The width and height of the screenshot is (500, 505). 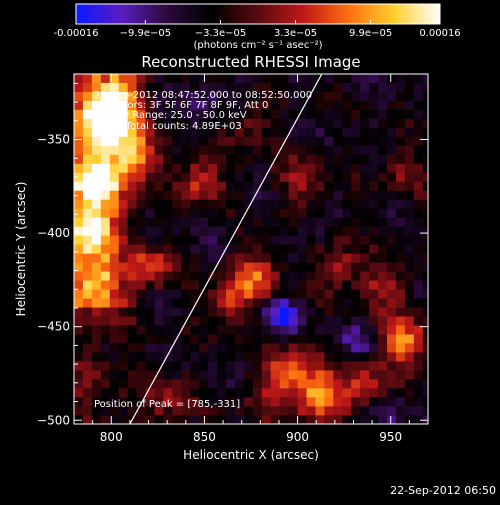 What do you see at coordinates (370, 33) in the screenshot?
I see `colorbar-tick-label: 9.9e−05` at bounding box center [370, 33].